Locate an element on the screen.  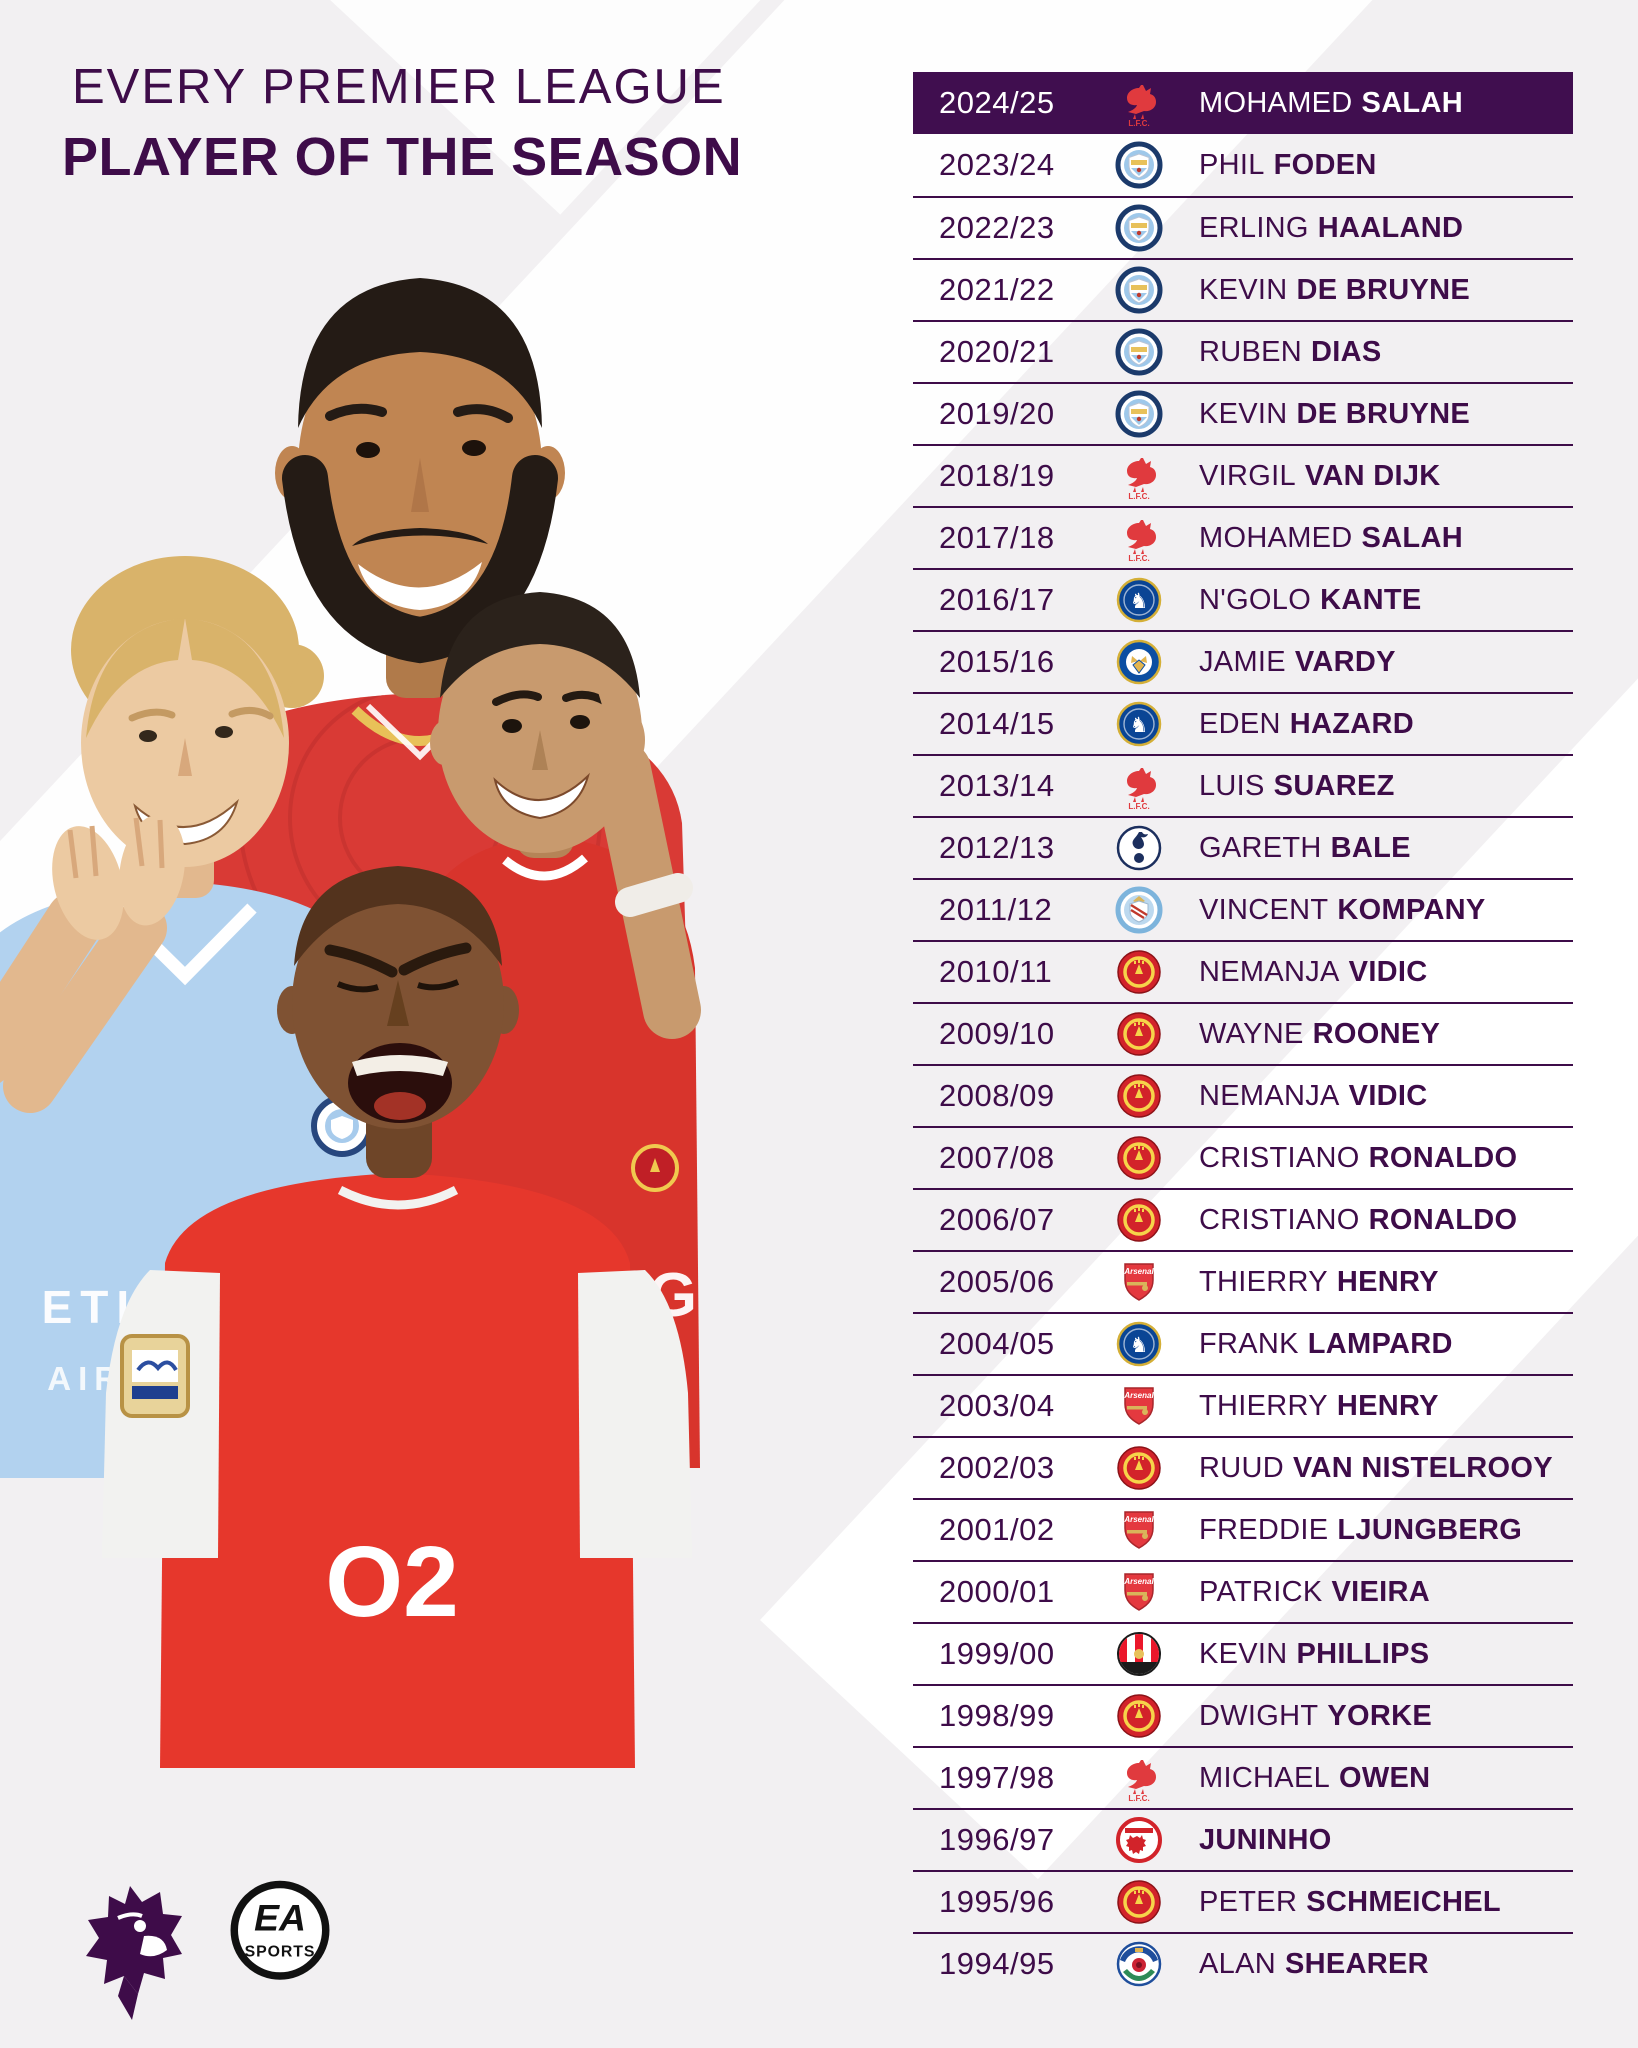
table-row: 2000/01 Arsenal PATRICK VIEIRA is located at coordinates (1243, 1591).